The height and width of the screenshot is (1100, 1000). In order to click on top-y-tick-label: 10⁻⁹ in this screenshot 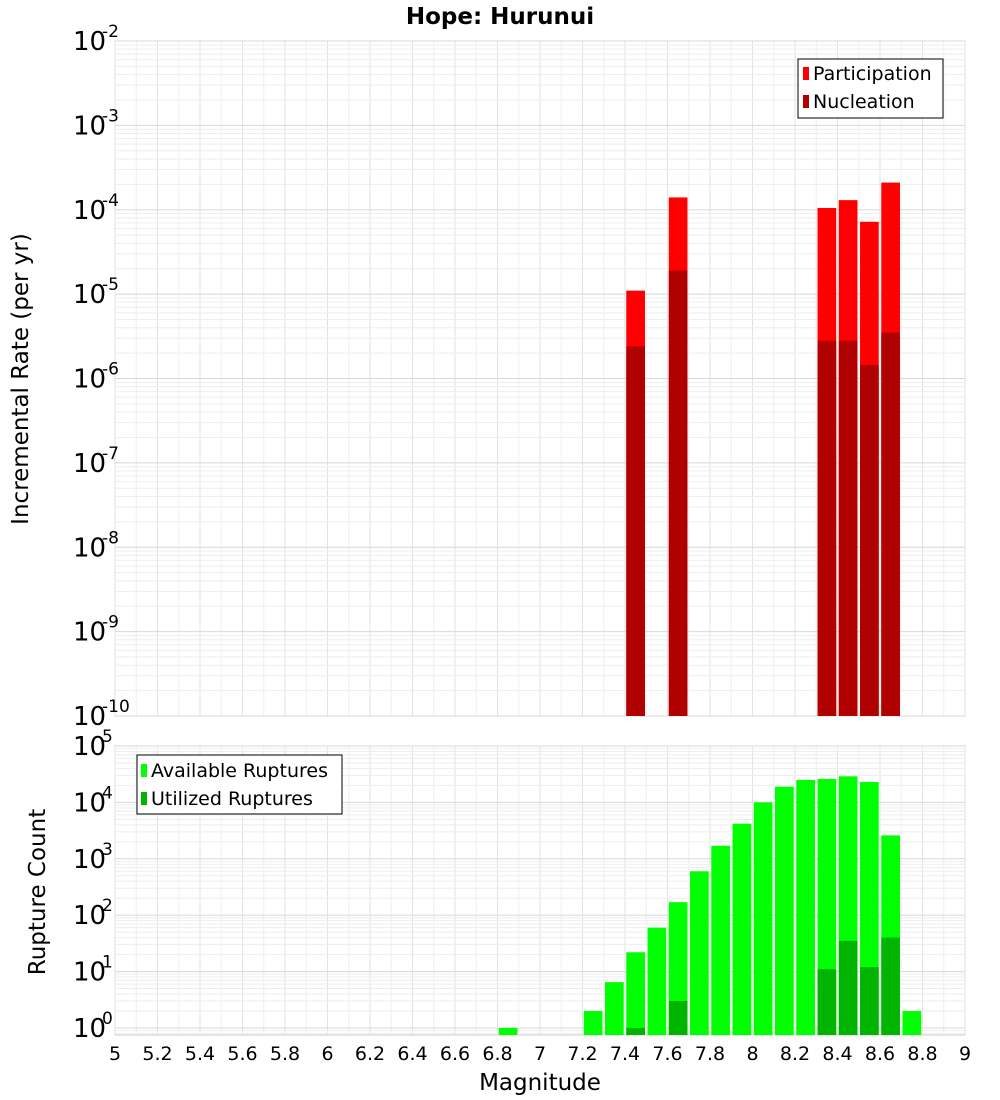, I will do `click(96, 630)`.